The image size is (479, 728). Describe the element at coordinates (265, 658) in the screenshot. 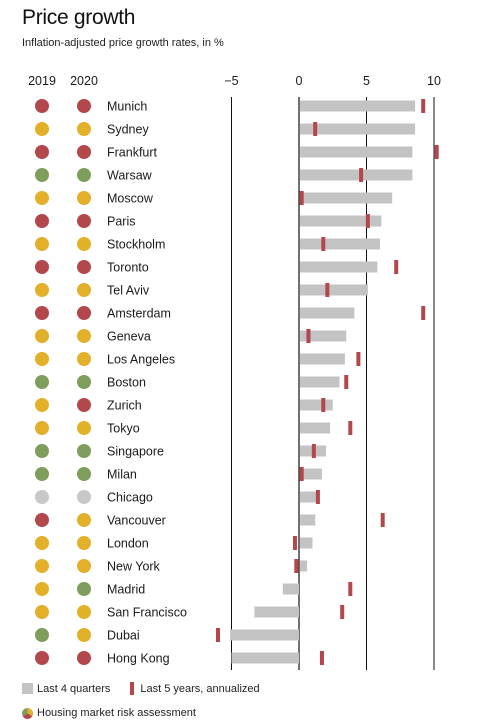

I see `bar-last-4-quarters-hong-kong` at that location.